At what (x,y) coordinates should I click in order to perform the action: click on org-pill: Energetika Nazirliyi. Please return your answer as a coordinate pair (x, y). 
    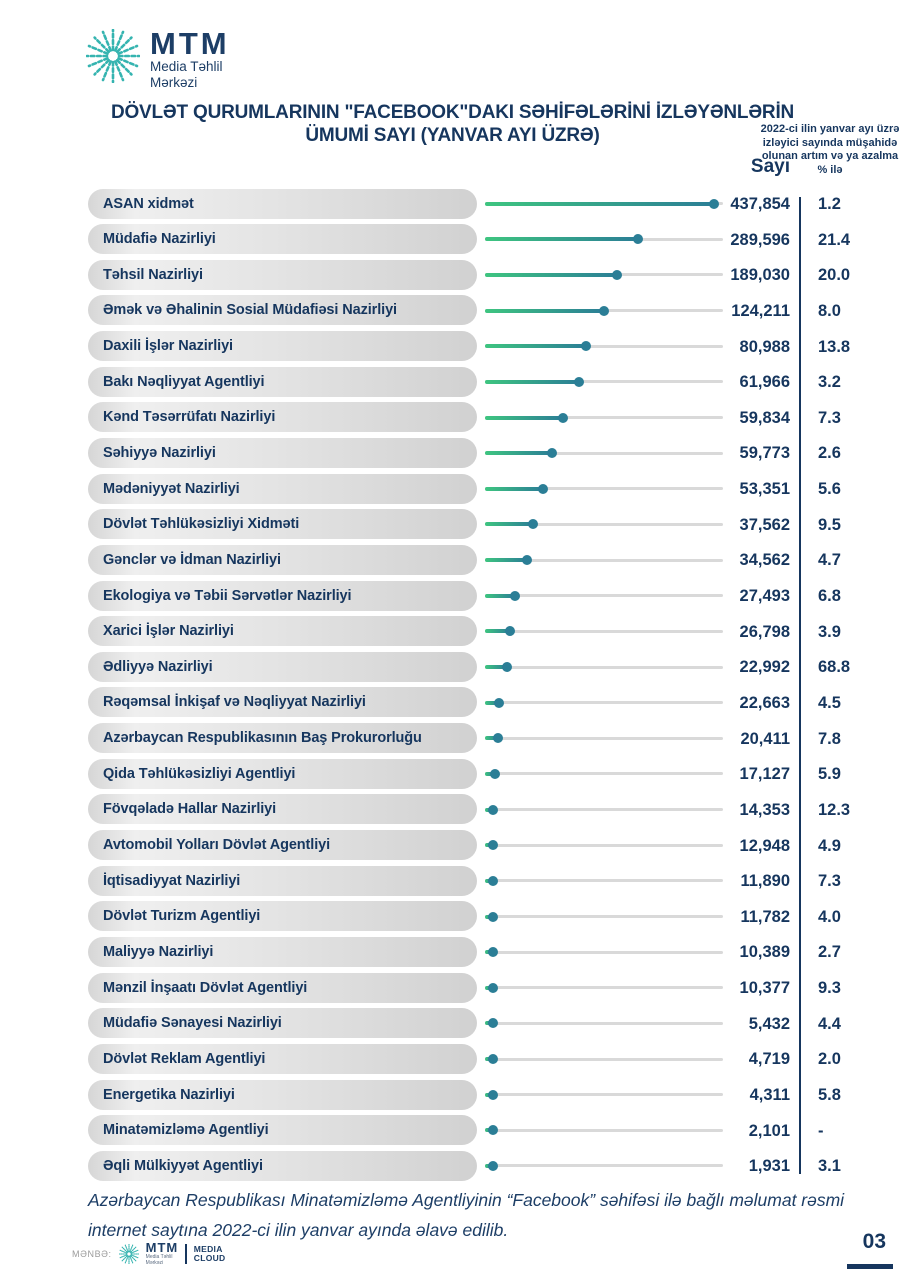
    Looking at the image, I should click on (282, 1094).